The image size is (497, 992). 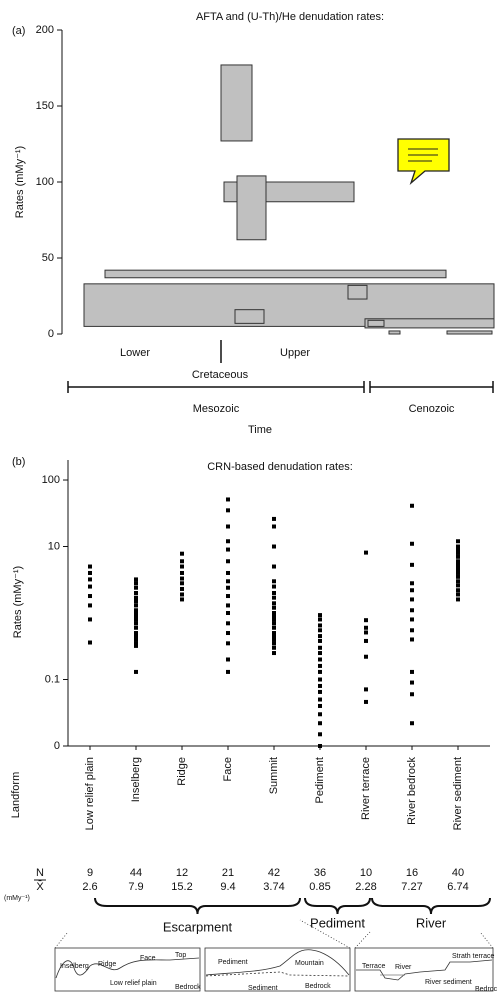 I want to click on chart-title: CRN-based denudation rates:, so click(x=280, y=467).